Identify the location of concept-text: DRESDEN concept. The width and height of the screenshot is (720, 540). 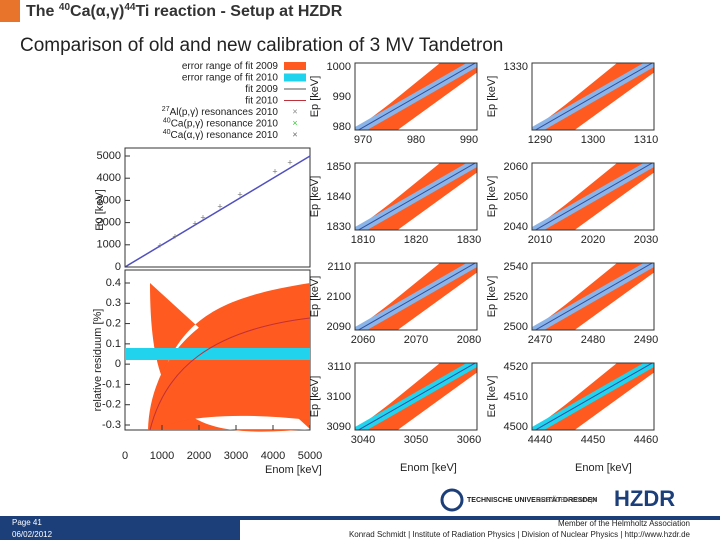
(566, 500).